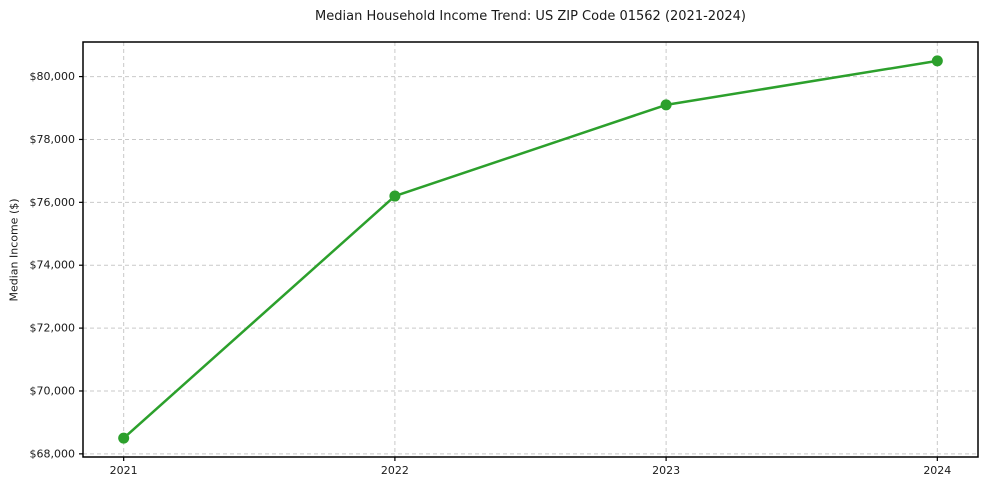 This screenshot has width=989, height=490. I want to click on y-tick-label: $68,000, so click(53, 453).